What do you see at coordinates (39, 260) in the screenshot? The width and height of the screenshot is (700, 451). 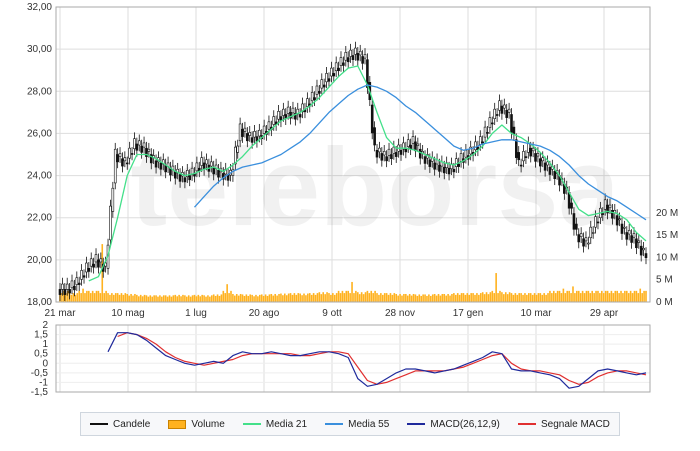 I see `price-tick-label: 20,00` at bounding box center [39, 260].